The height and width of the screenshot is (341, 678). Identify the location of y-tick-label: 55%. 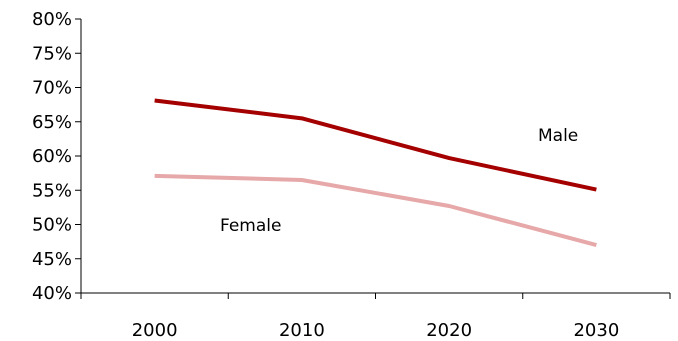
(52, 190).